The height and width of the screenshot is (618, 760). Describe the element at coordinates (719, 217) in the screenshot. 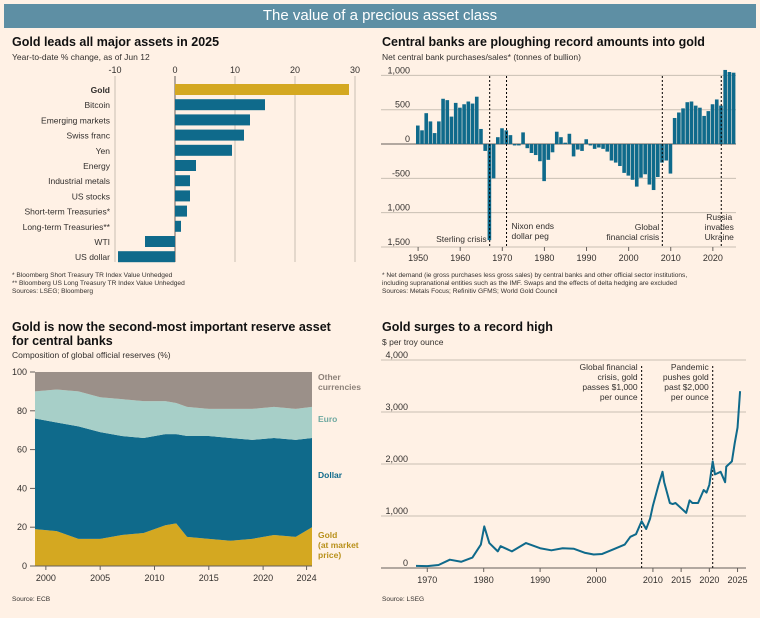

I see `p2-annotation-3-line-1: Russia` at that location.